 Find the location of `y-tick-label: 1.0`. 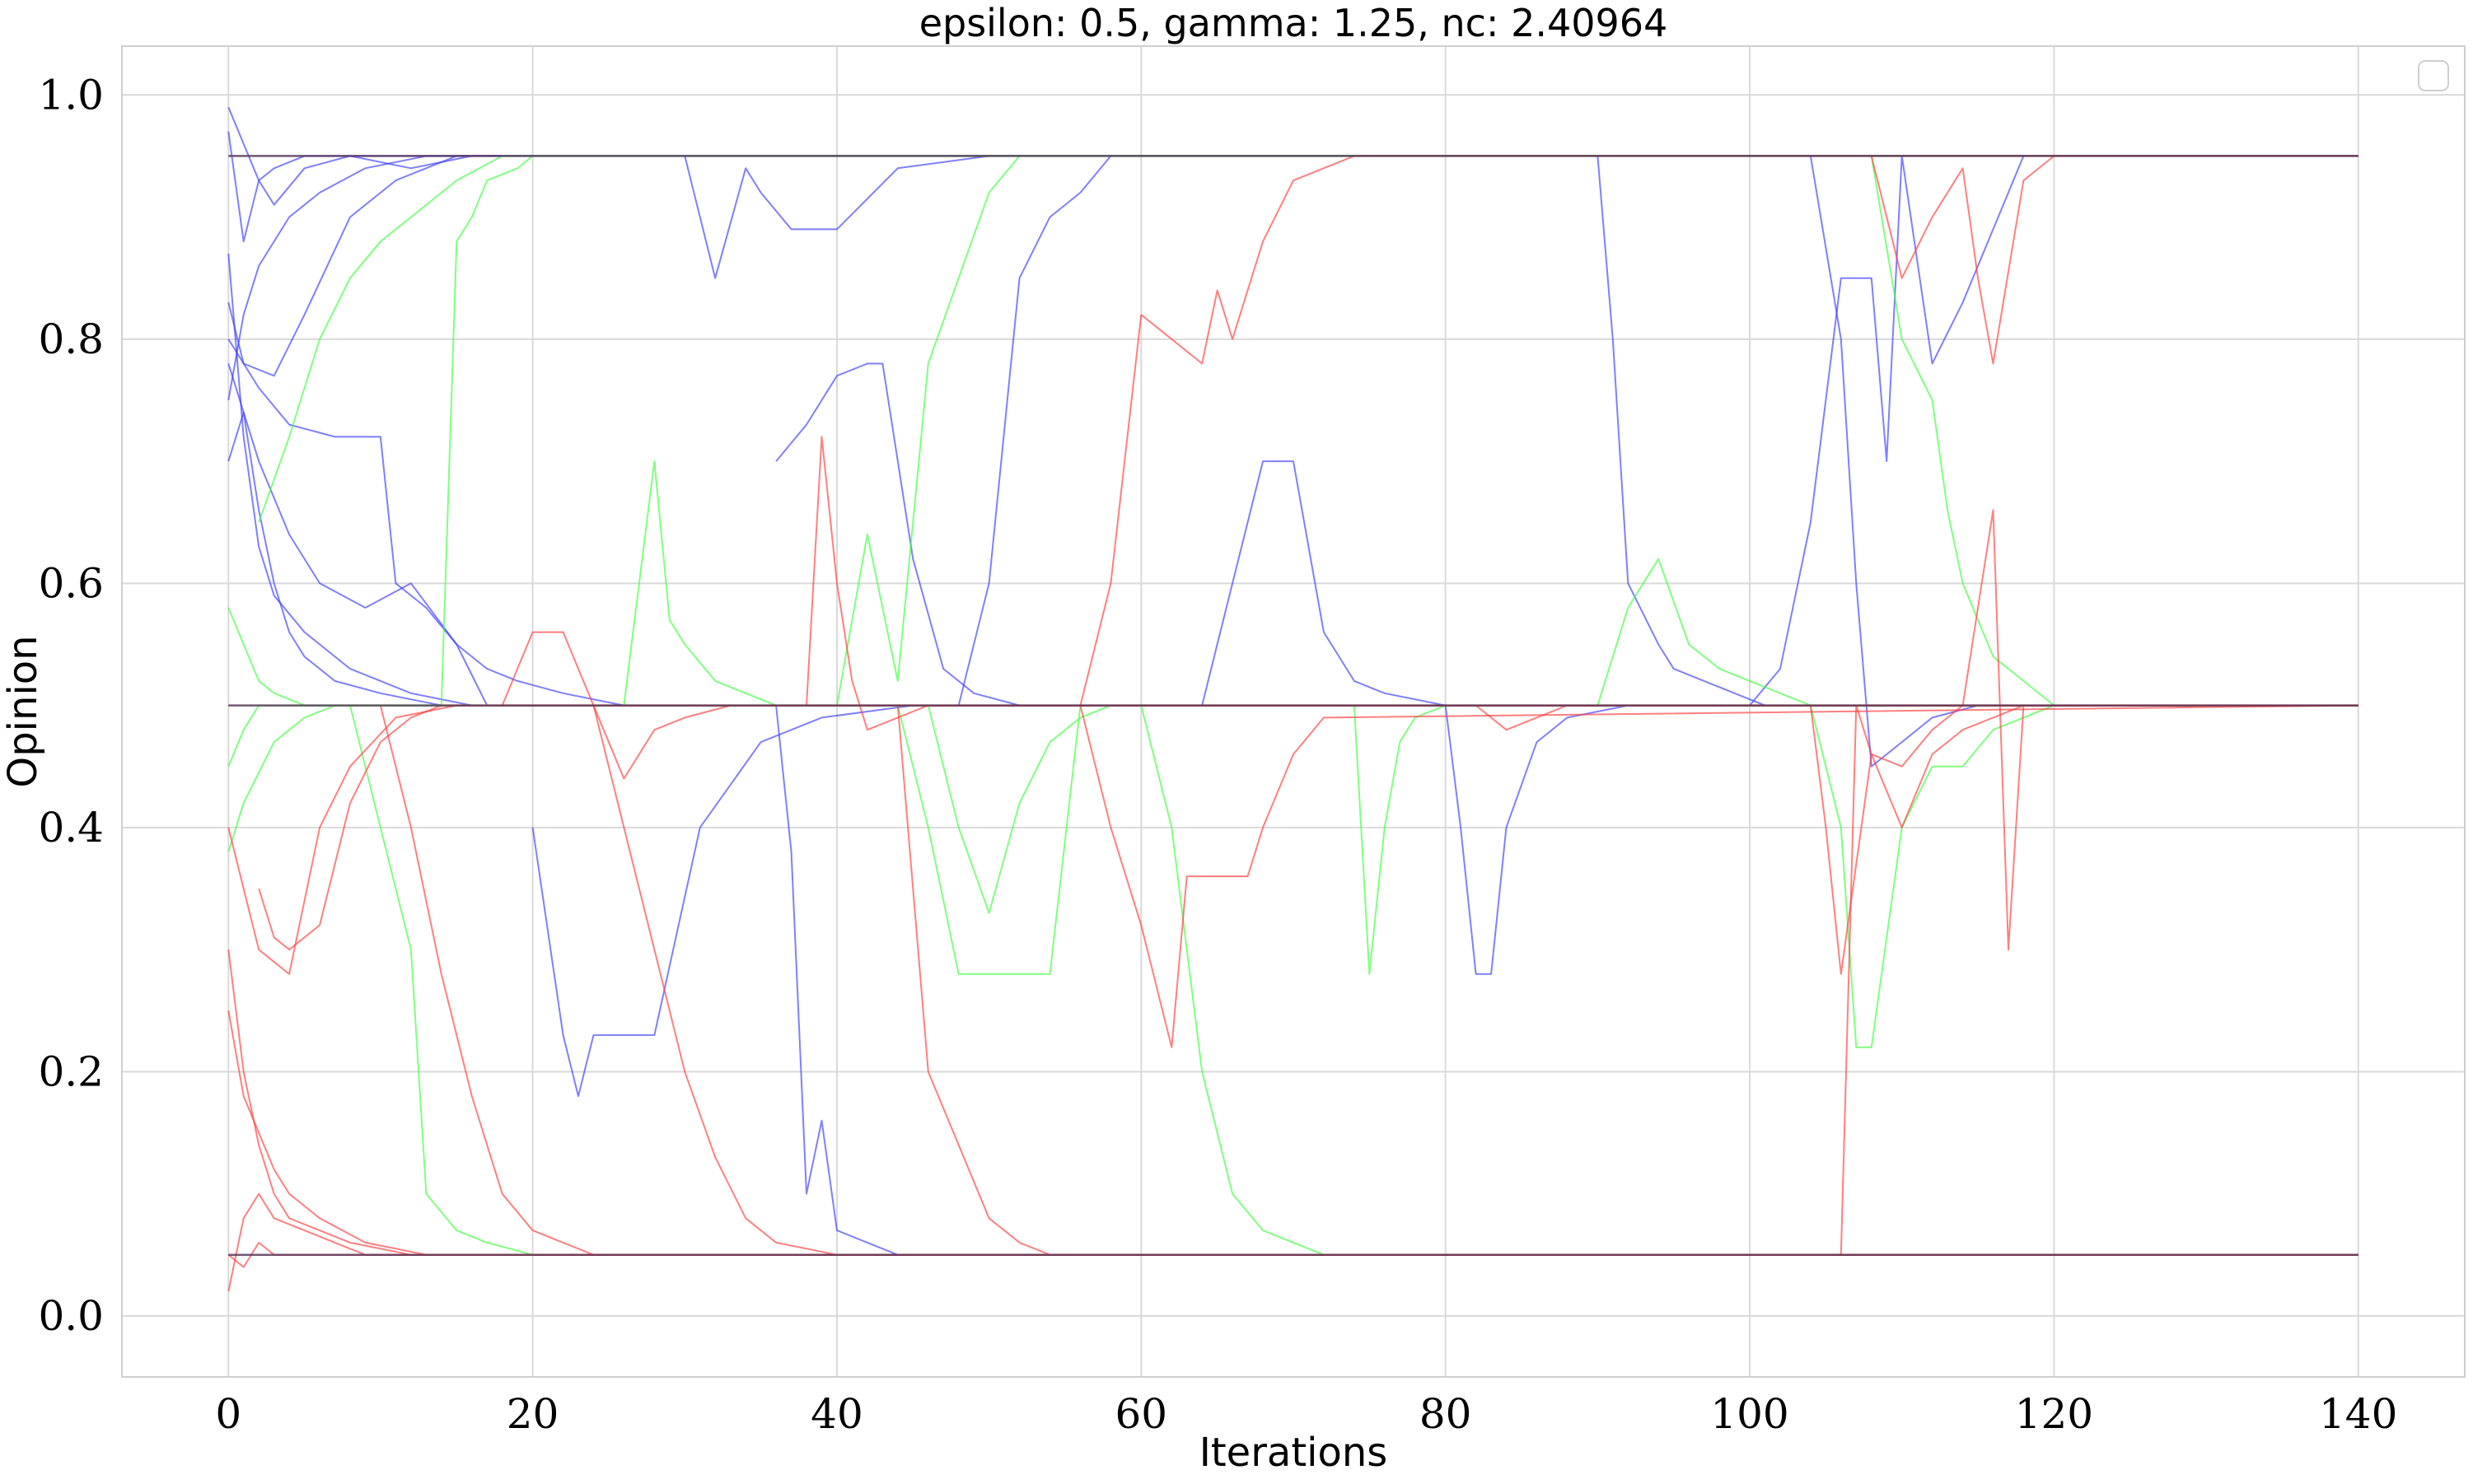

y-tick-label: 1.0 is located at coordinates (71, 95).